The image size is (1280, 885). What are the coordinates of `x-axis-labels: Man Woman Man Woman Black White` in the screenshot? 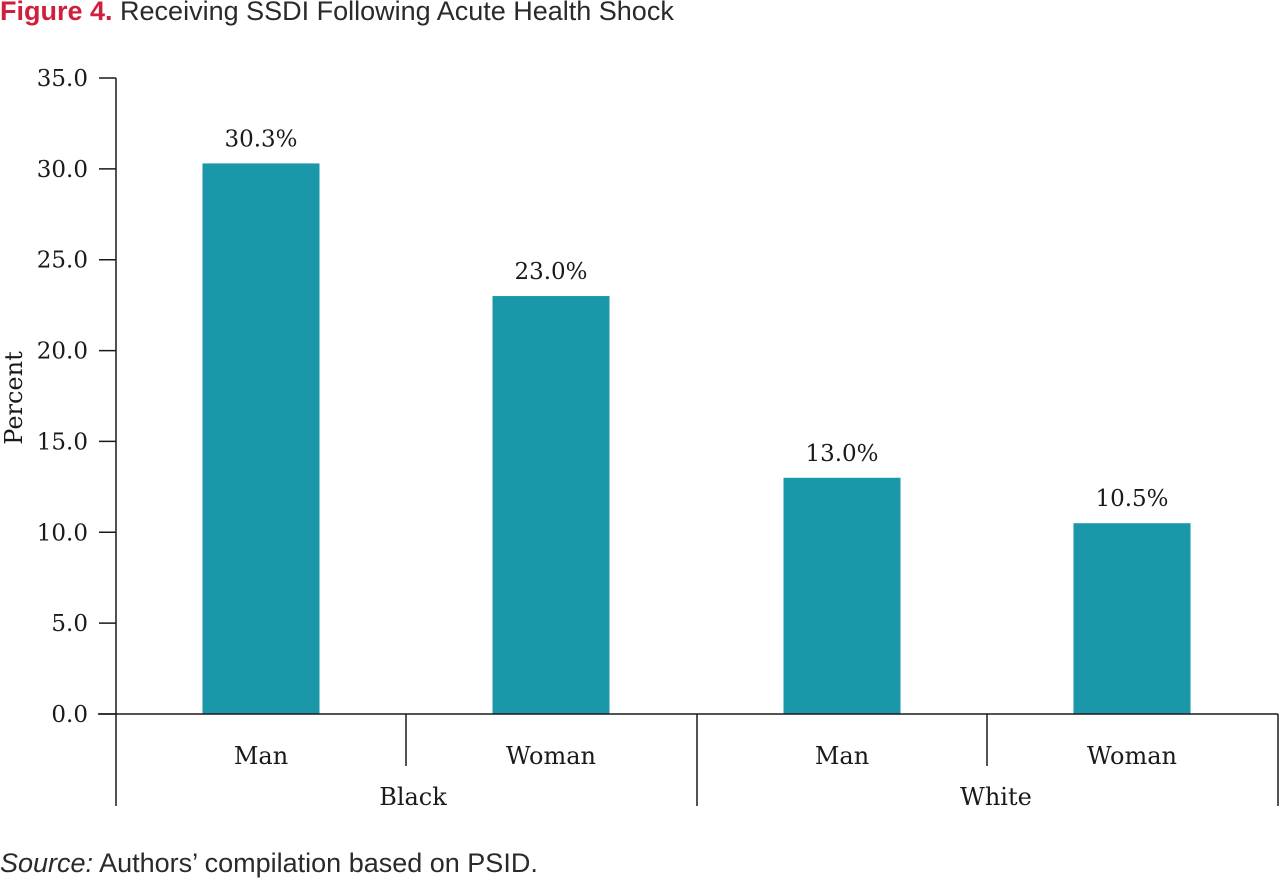 It's located at (705, 776).